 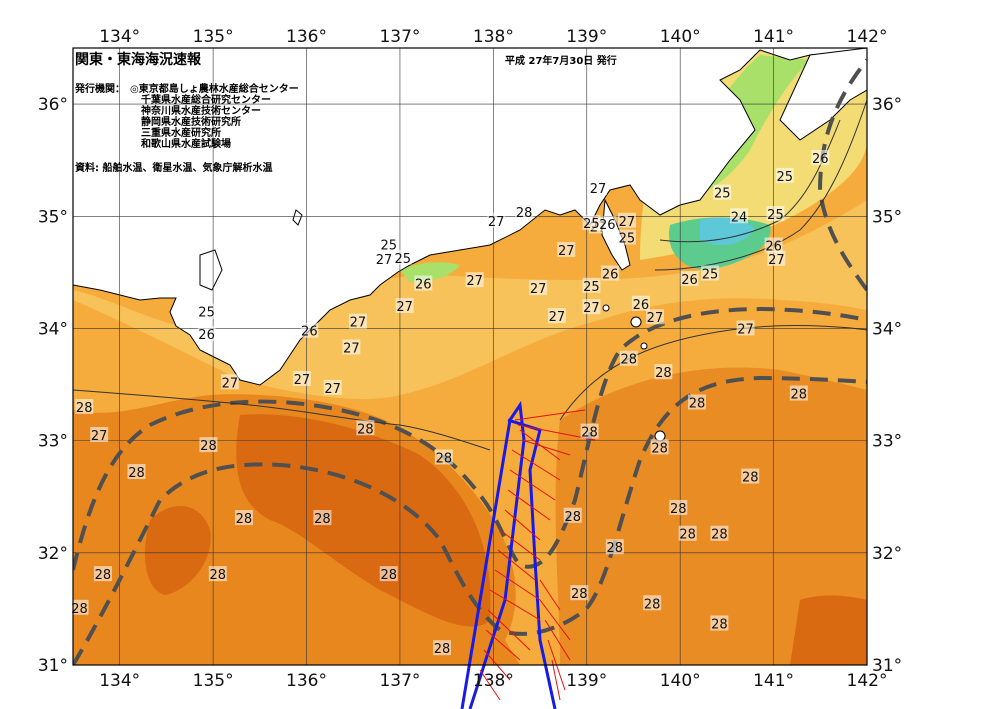 What do you see at coordinates (887, 329) in the screenshot?
I see `latitude-tick-right: 34°` at bounding box center [887, 329].